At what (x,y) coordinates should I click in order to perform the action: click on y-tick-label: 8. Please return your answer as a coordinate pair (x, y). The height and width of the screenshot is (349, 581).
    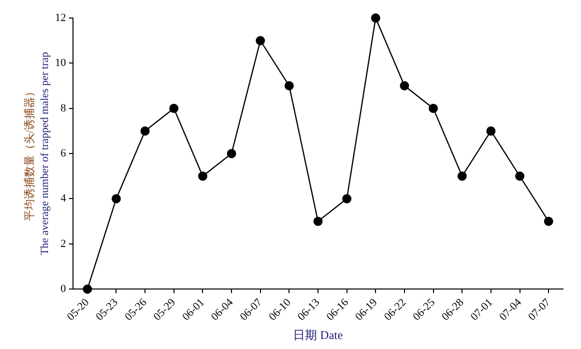
    Looking at the image, I should click on (63, 108).